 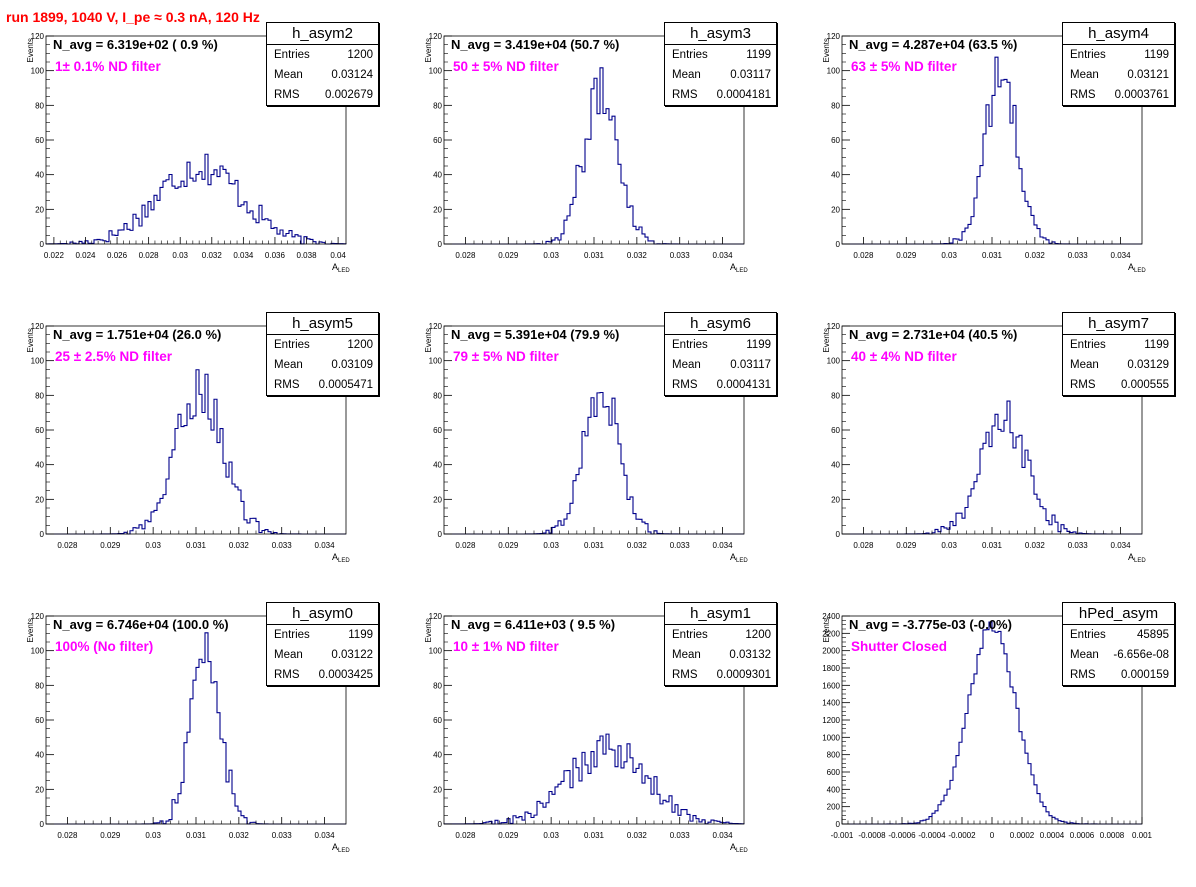 I want to click on filter-annotation: 25 ± 2.5% ND filter, so click(x=113, y=356).